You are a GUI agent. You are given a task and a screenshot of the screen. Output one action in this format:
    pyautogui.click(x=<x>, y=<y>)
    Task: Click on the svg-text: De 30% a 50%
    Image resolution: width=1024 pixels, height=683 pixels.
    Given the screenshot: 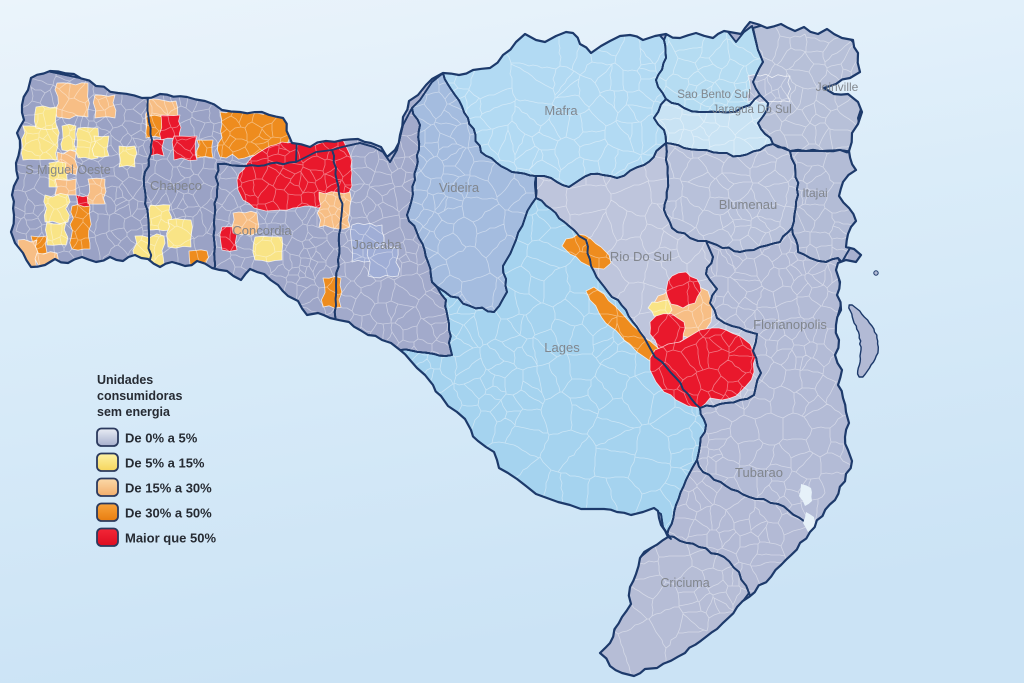 What is the action you would take?
    pyautogui.click(x=168, y=513)
    